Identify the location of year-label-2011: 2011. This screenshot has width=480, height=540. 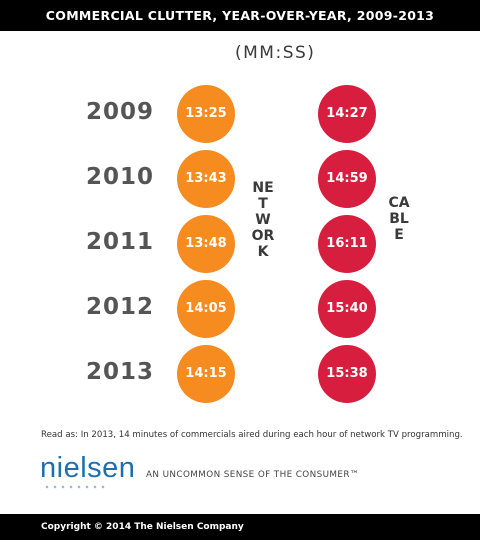
(120, 242).